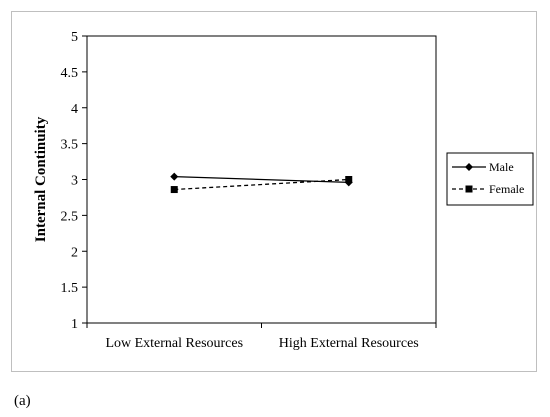 Image resolution: width=550 pixels, height=417 pixels. What do you see at coordinates (469, 167) in the screenshot?
I see `legend-marker-male` at bounding box center [469, 167].